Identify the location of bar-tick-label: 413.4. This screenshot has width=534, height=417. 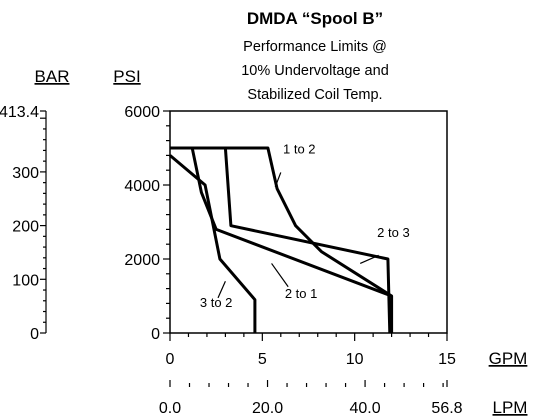
(19, 112).